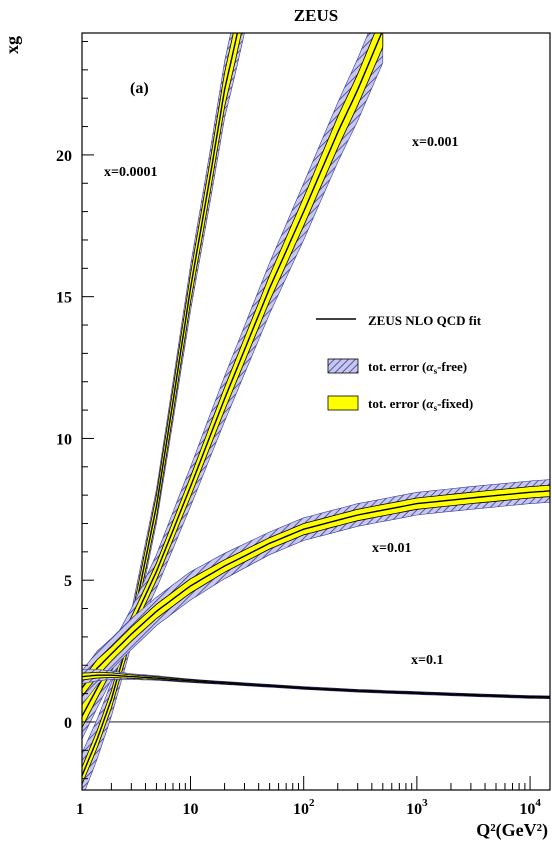 This screenshot has height=846, width=552. I want to click on chart-title: ZEUS, so click(316, 15).